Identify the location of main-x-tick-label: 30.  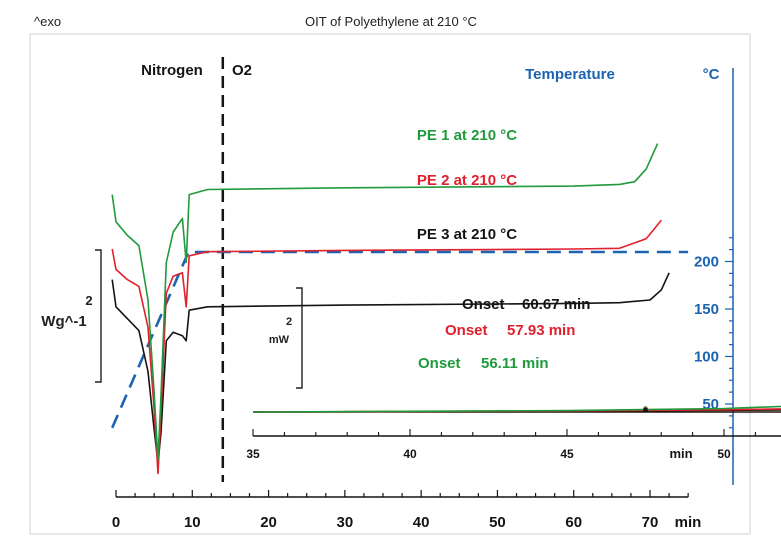
(345, 522).